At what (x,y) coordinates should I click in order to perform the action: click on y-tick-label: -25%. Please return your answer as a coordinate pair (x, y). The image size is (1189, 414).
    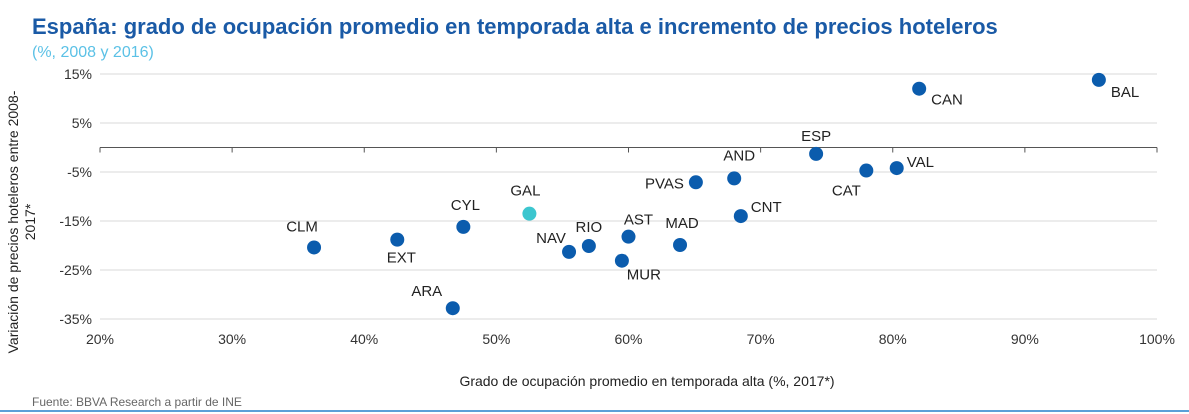
    Looking at the image, I should click on (75, 270).